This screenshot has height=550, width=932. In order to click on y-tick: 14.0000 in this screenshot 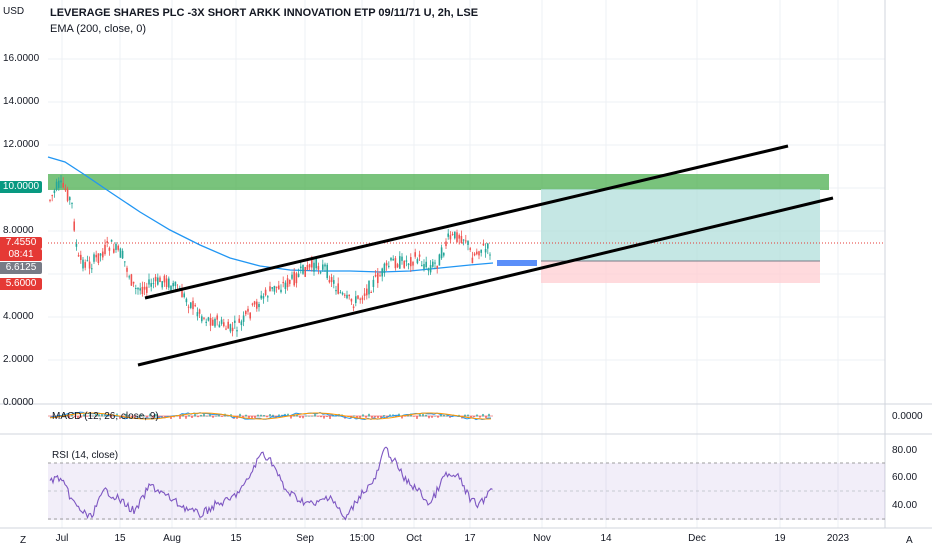, I will do `click(21, 101)`.